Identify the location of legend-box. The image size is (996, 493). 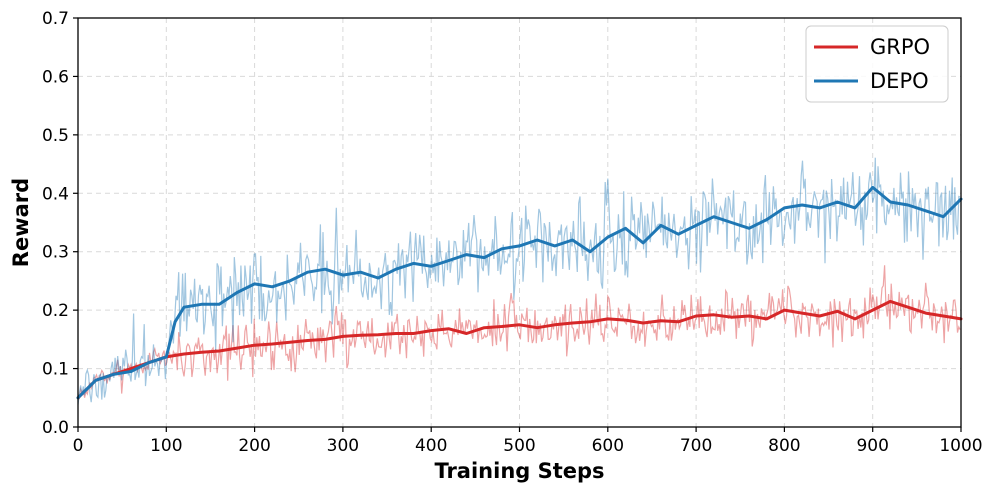
(877, 64).